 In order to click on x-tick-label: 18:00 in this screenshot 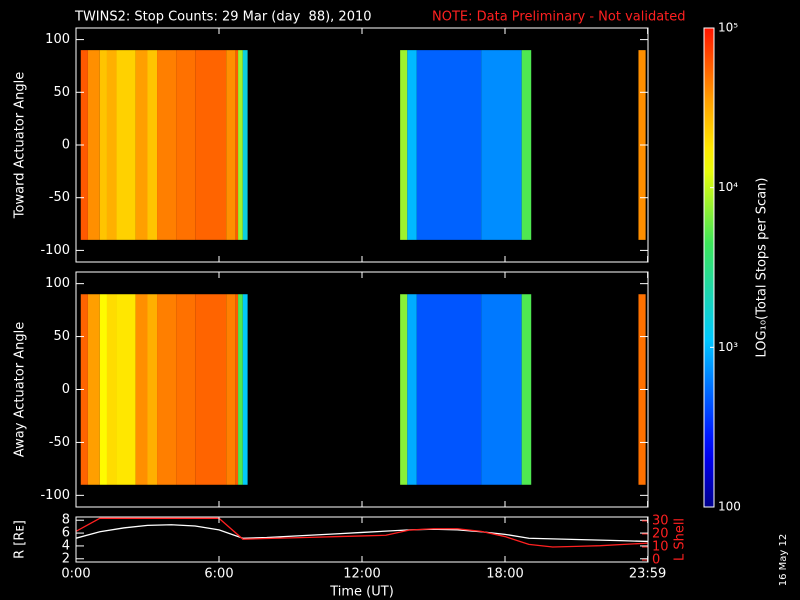, I will do `click(504, 574)`.